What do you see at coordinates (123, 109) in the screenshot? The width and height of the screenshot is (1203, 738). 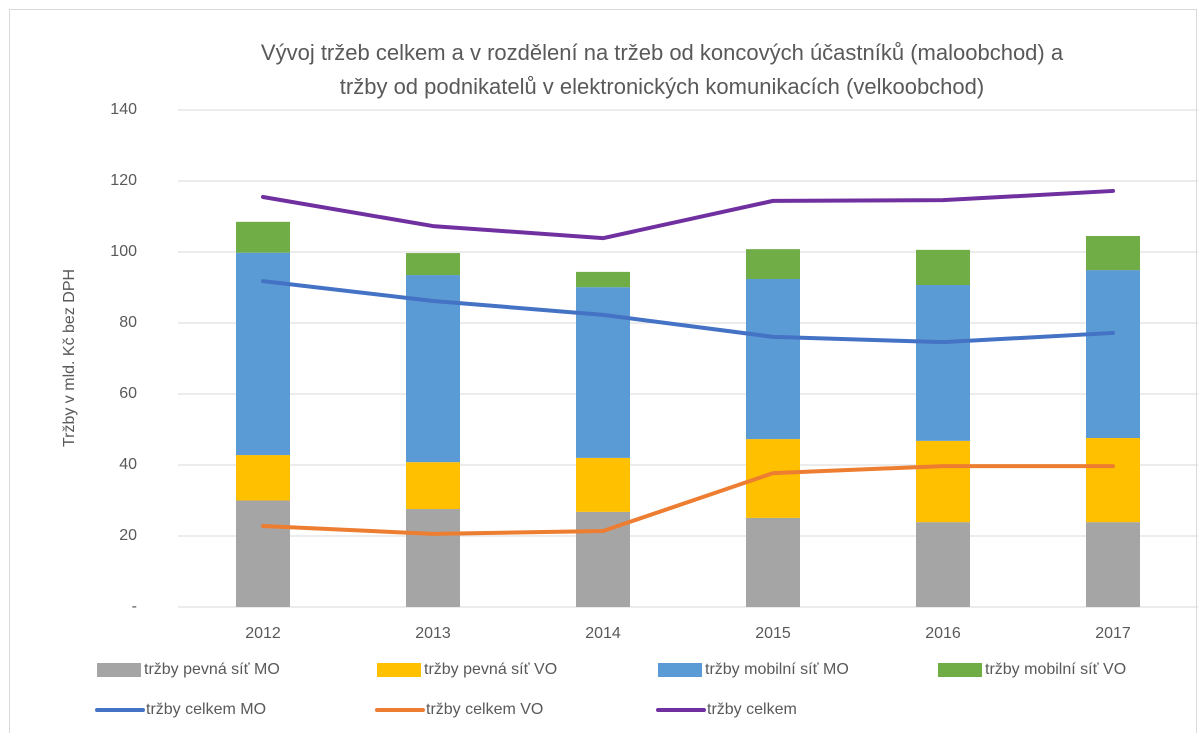 I see `y-tick-label: 140` at bounding box center [123, 109].